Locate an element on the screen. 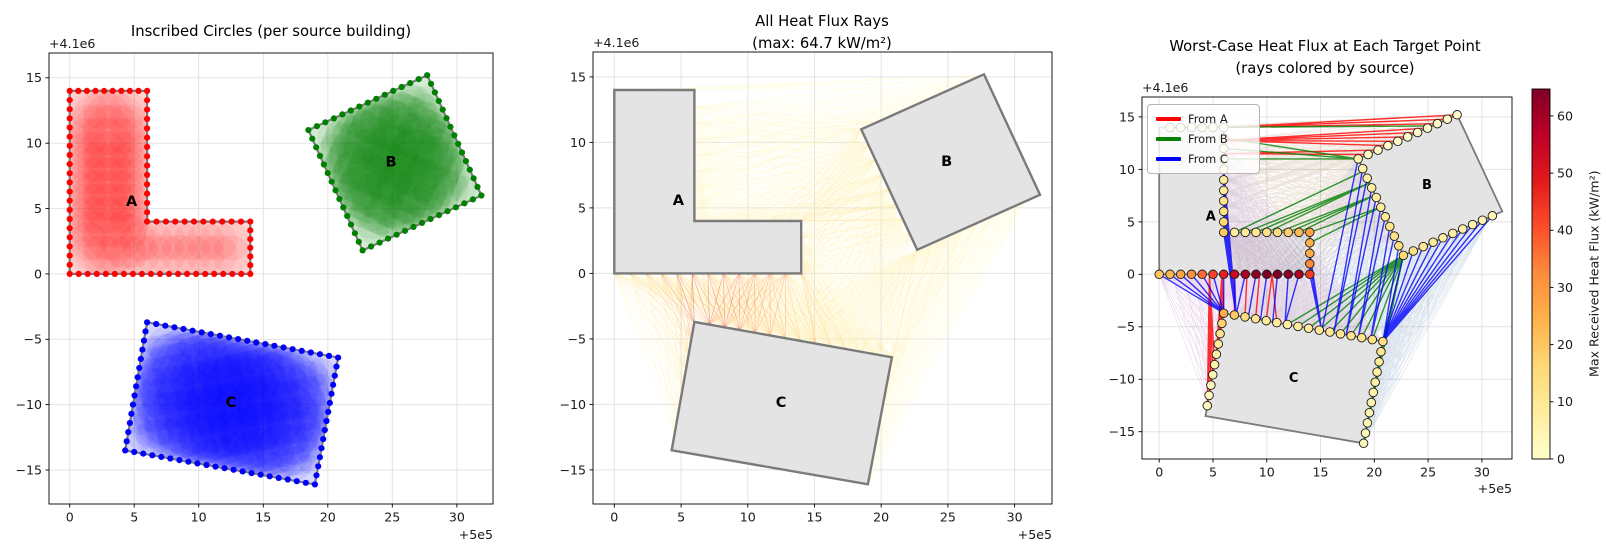 The width and height of the screenshot is (1606, 556). legend-line-c-icon is located at coordinates (1168, 159).